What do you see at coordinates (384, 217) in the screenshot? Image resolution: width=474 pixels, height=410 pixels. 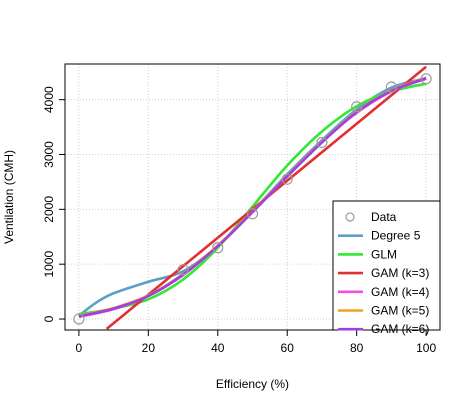 I see `legend-label-points: Data` at bounding box center [384, 217].